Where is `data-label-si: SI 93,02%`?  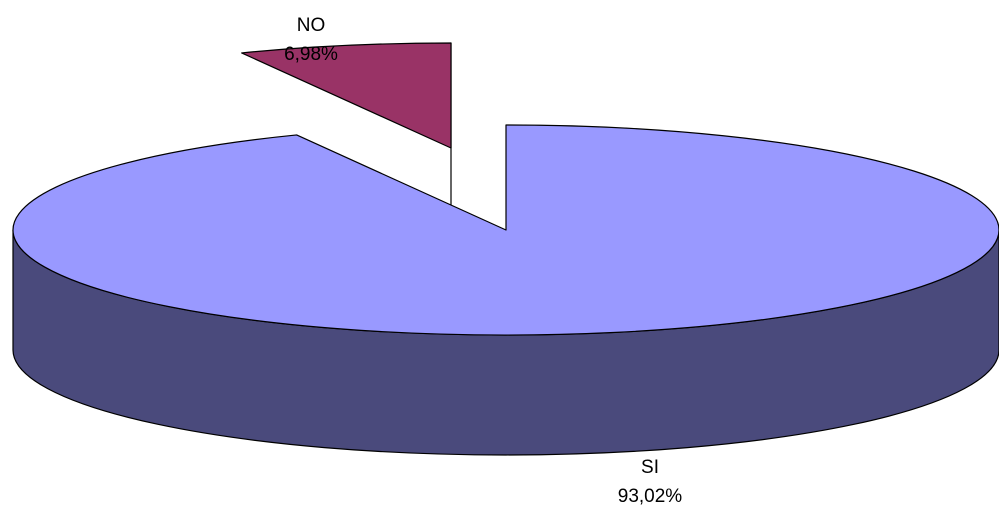 data-label-si: SI 93,02% is located at coordinates (650, 482).